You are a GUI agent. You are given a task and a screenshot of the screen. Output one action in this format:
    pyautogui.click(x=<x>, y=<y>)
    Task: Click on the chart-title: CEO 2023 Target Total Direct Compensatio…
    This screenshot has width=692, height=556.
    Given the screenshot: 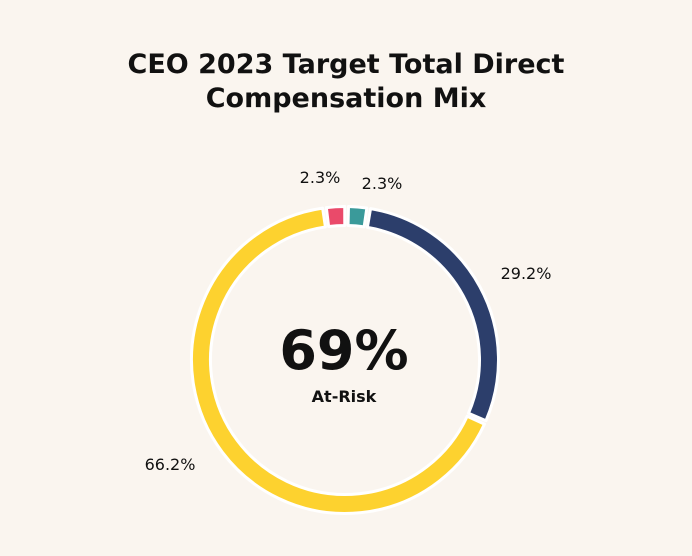 What is the action you would take?
    pyautogui.click(x=346, y=82)
    